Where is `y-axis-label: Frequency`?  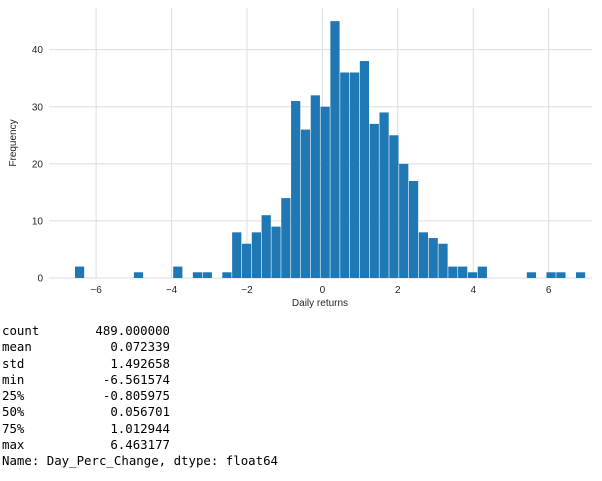 y-axis-label: Frequency is located at coordinates (13, 142).